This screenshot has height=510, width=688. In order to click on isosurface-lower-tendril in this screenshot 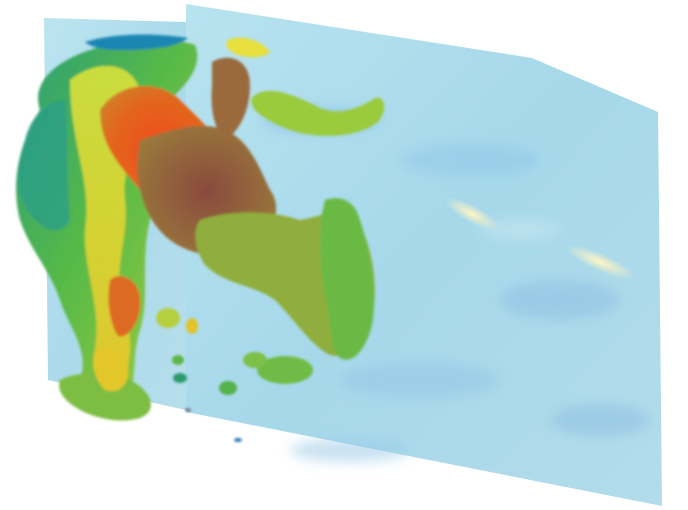, I will do `click(105, 397)`.